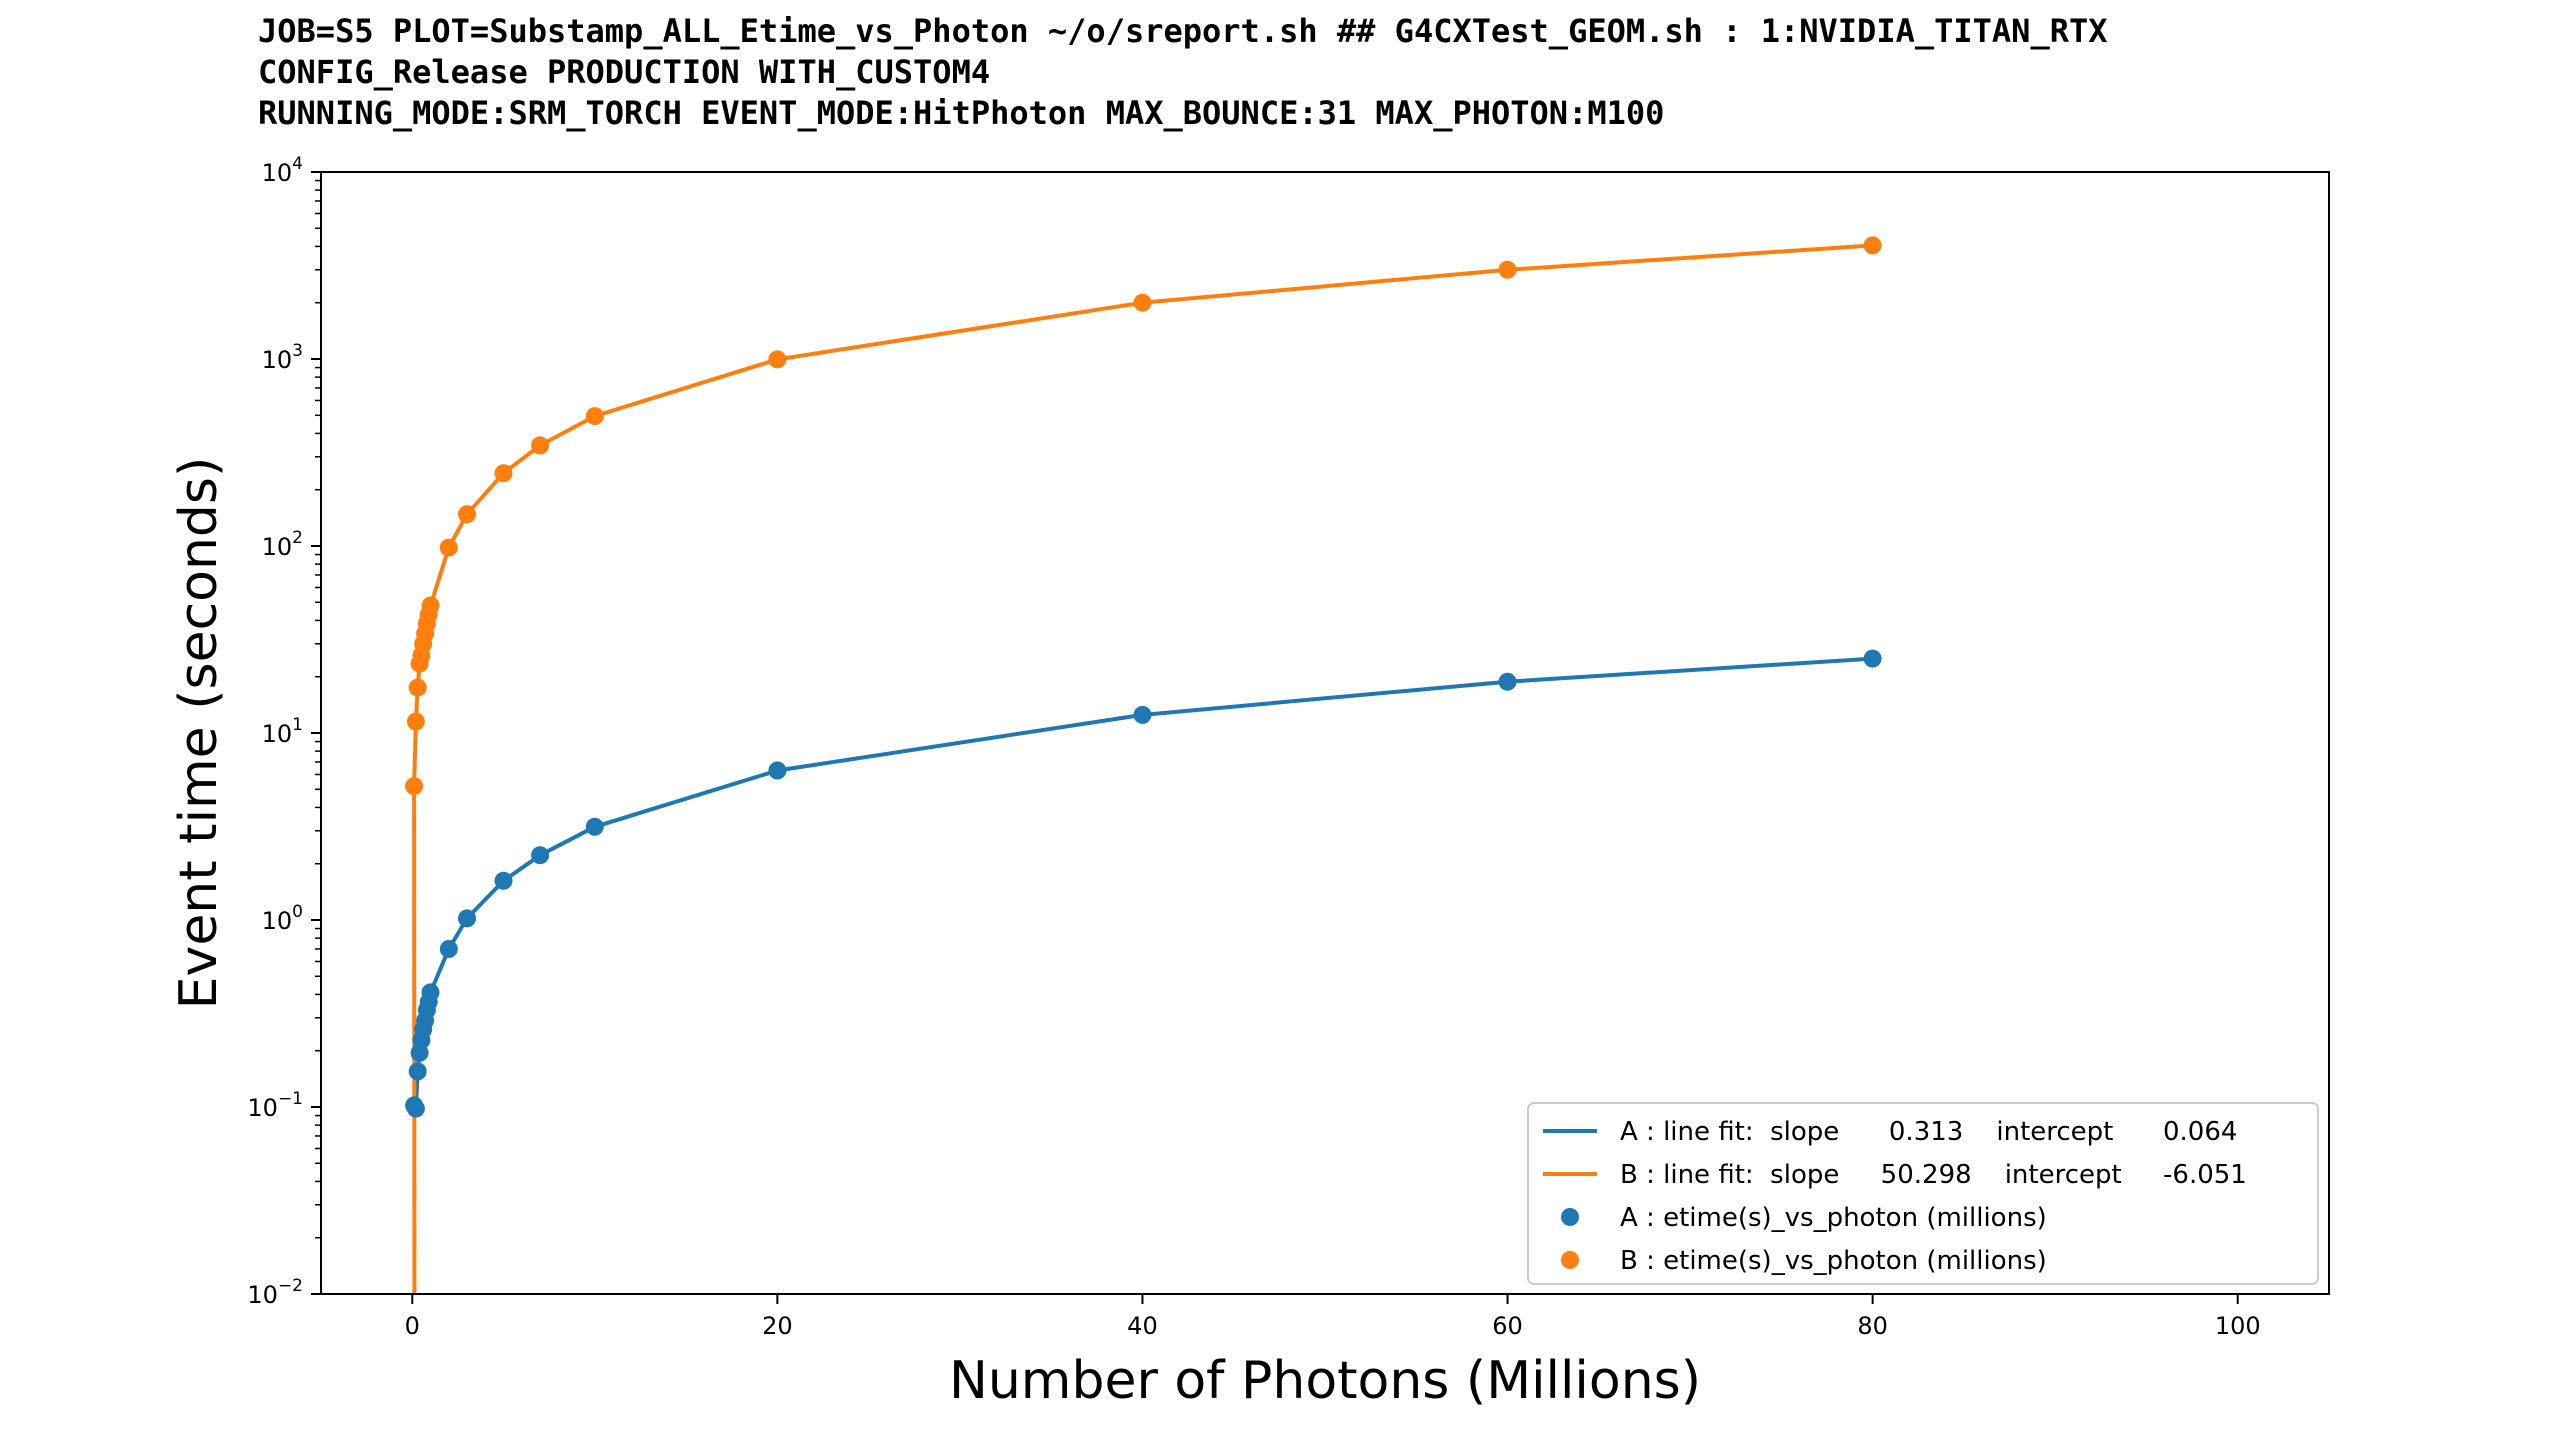 The image size is (2560, 1438). Describe the element at coordinates (412, 1326) in the screenshot. I see `x-tick-label: 0` at that location.